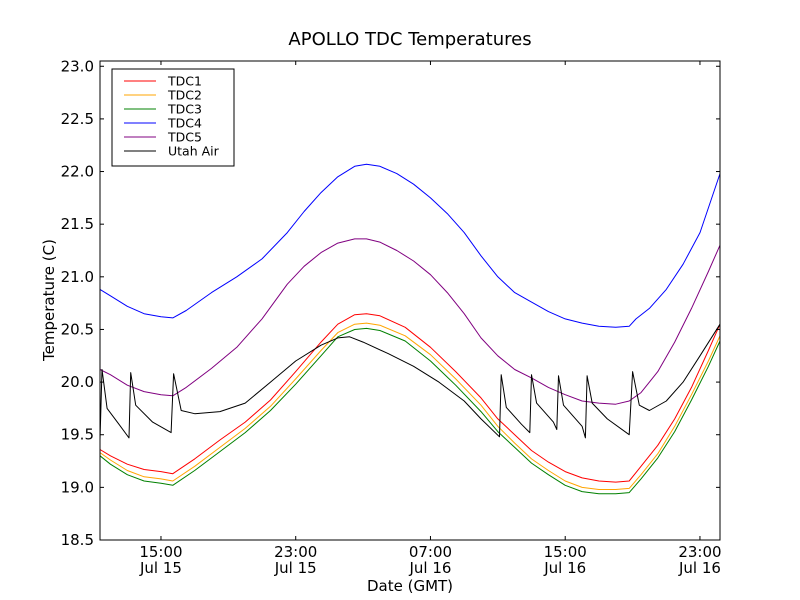 The width and height of the screenshot is (800, 600). Describe the element at coordinates (77, 382) in the screenshot. I see `y-tick-label: 20.0` at that location.